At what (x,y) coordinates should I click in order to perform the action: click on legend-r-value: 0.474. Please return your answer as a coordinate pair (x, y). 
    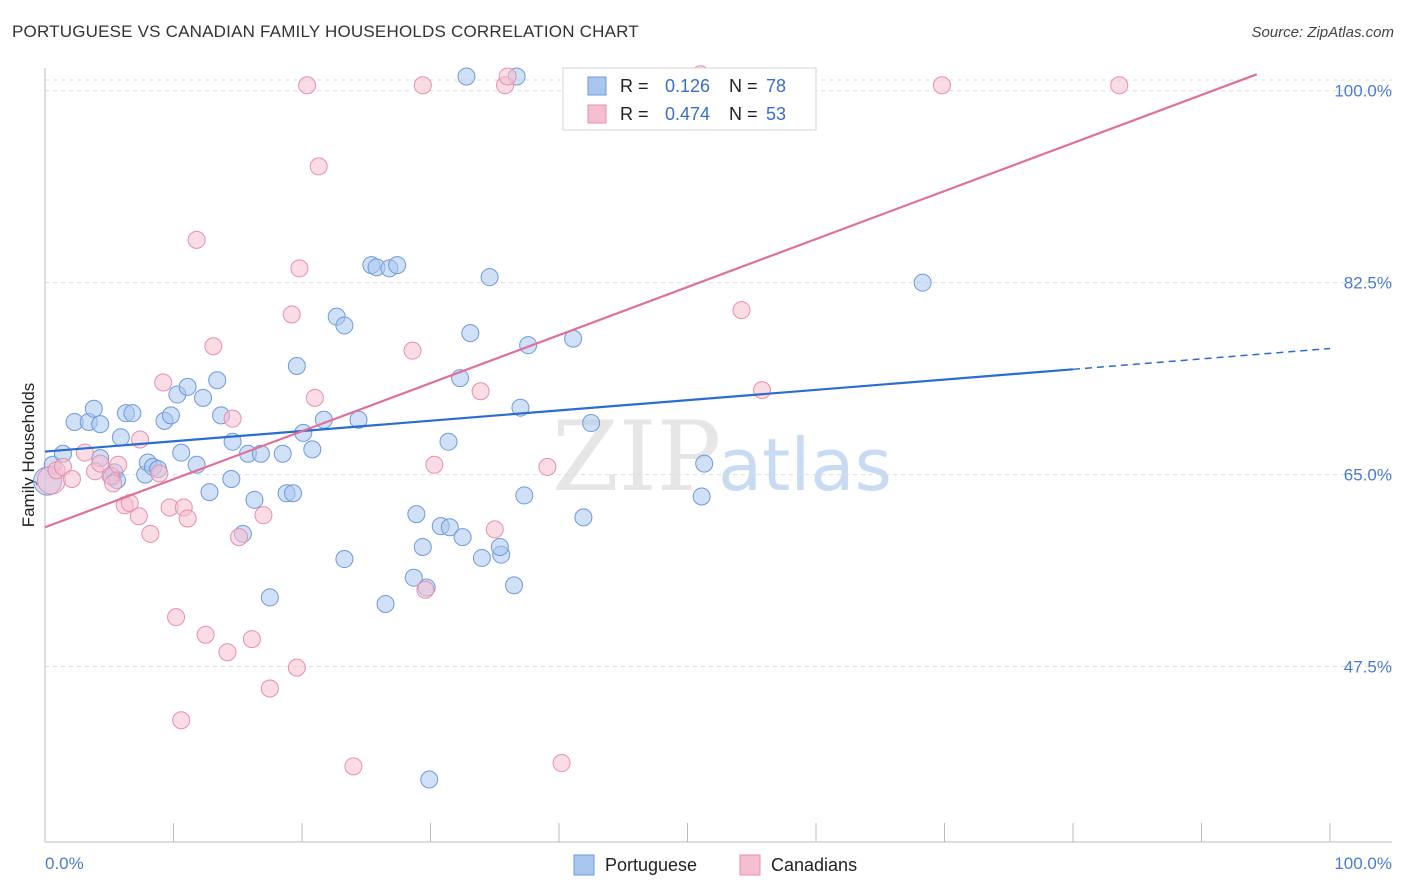
    Looking at the image, I should click on (687, 114).